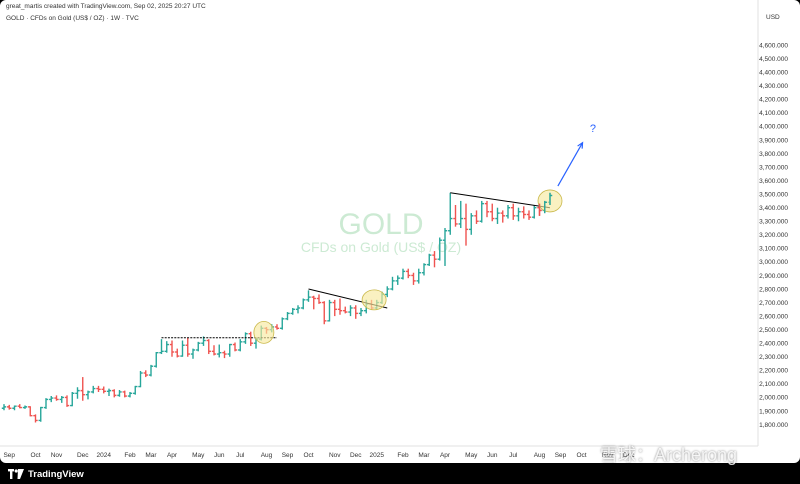  Describe the element at coordinates (104, 455) in the screenshot. I see `x-tick-label: 2024` at that location.